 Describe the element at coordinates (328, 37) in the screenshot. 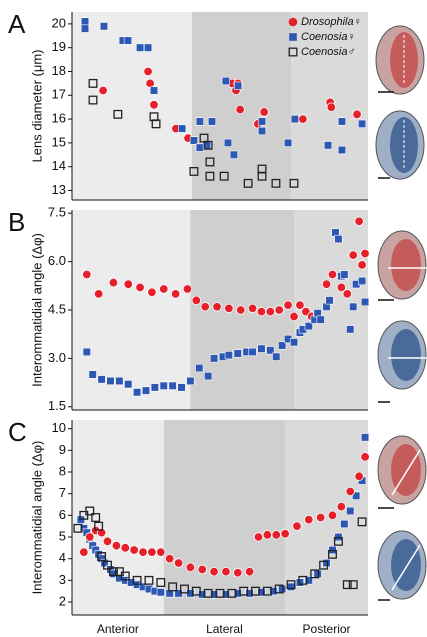

I see `legend-label: Coenosia♀` at that location.